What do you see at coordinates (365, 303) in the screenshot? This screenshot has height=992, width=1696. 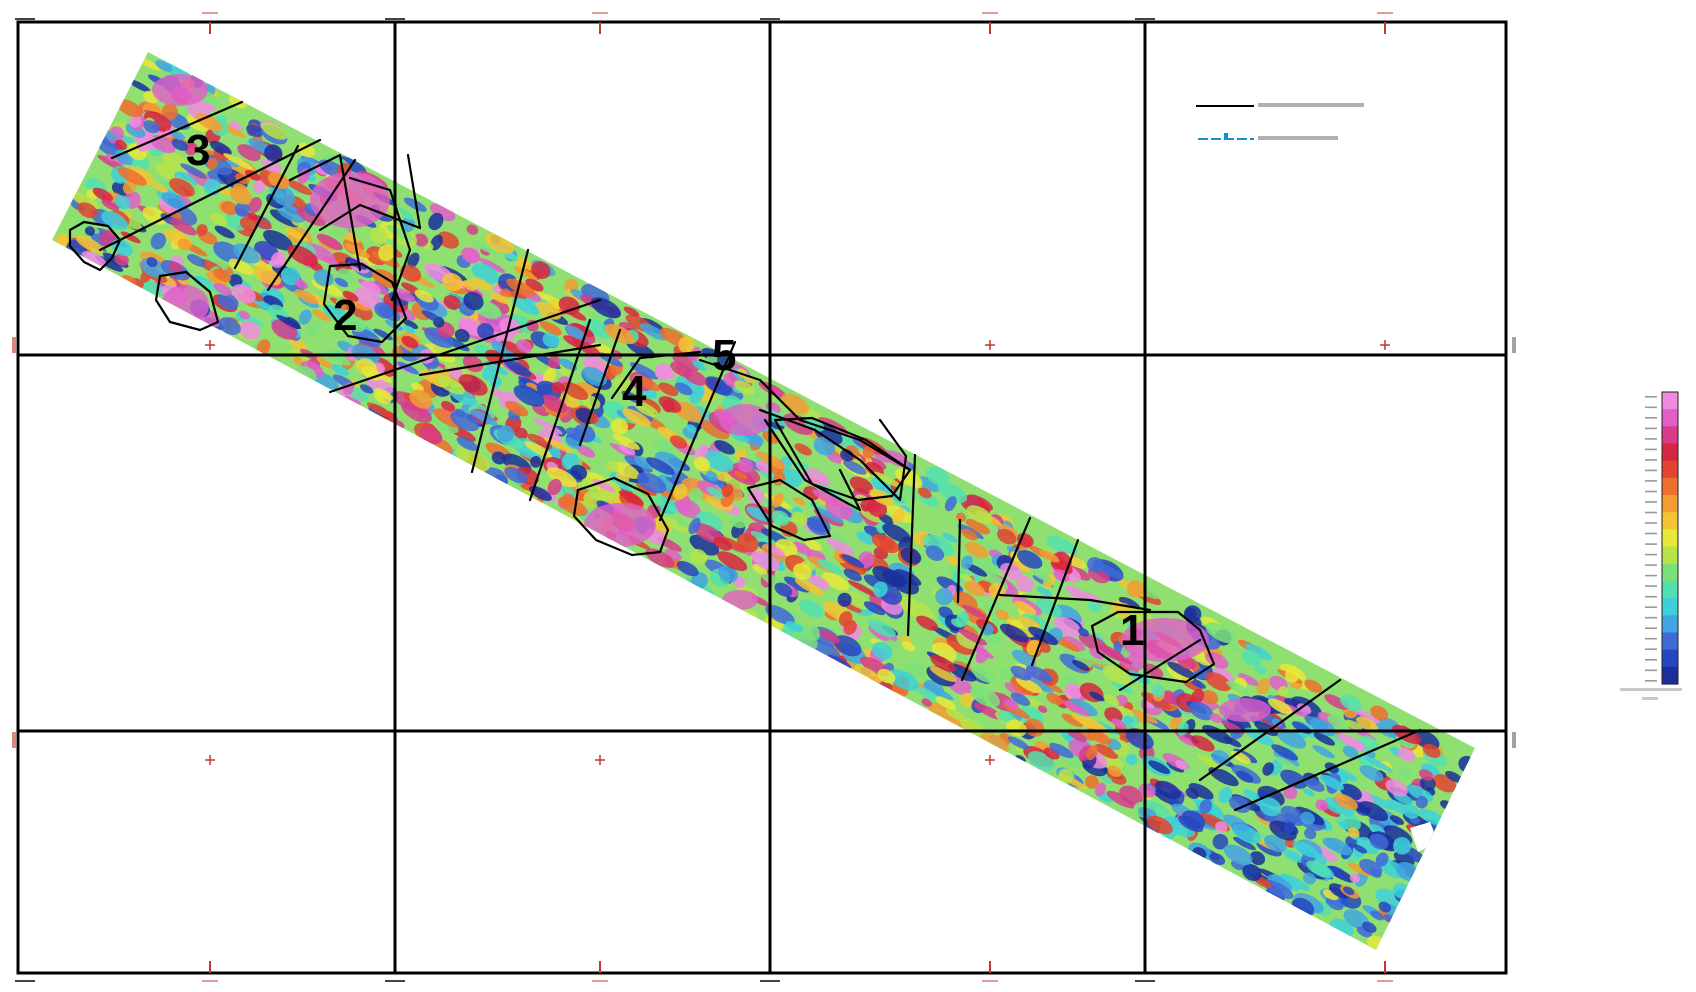 I see `anomaly-outline` at bounding box center [365, 303].